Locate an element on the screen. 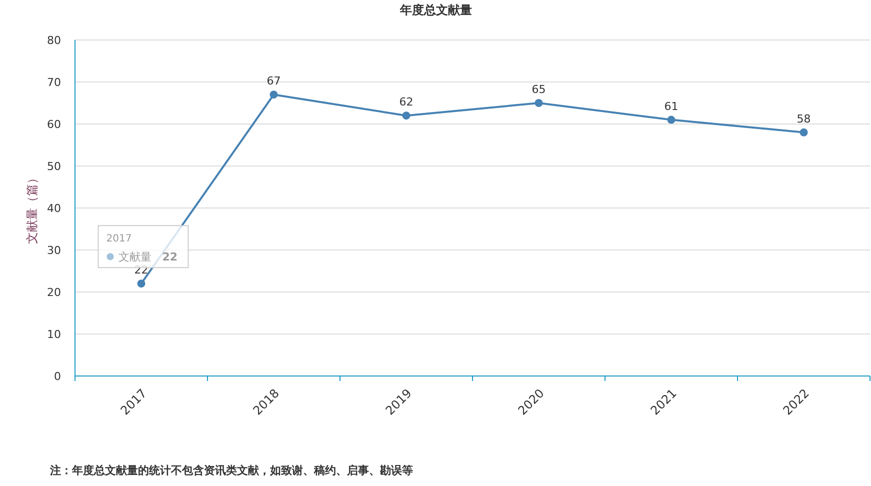 The image size is (871, 486). data-label: 22 is located at coordinates (141, 270).